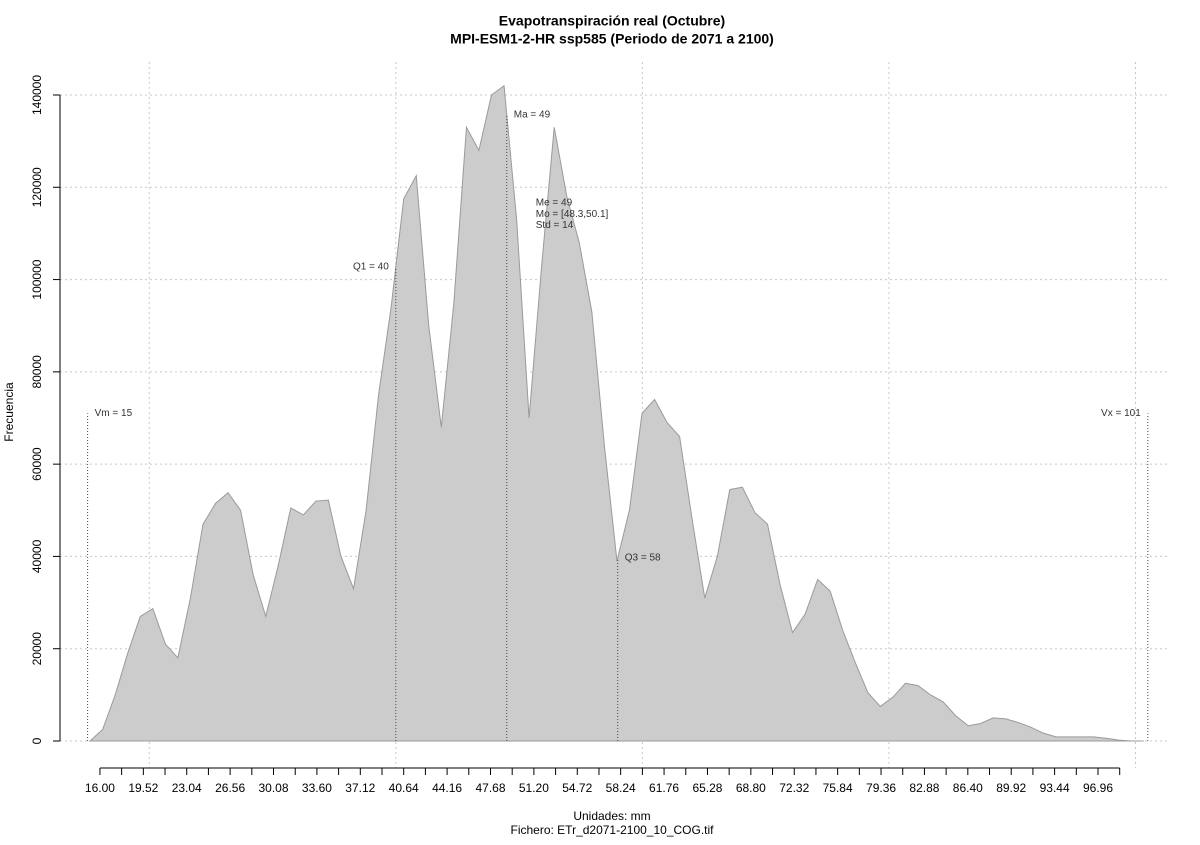 The height and width of the screenshot is (845, 1200). I want to click on x-tick-label: 75.84, so click(838, 788).